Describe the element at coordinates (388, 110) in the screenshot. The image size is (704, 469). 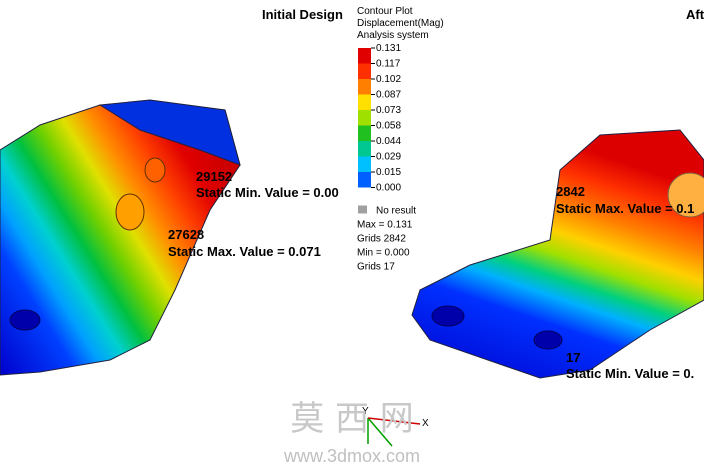
I see `legend-level: 0.073` at that location.